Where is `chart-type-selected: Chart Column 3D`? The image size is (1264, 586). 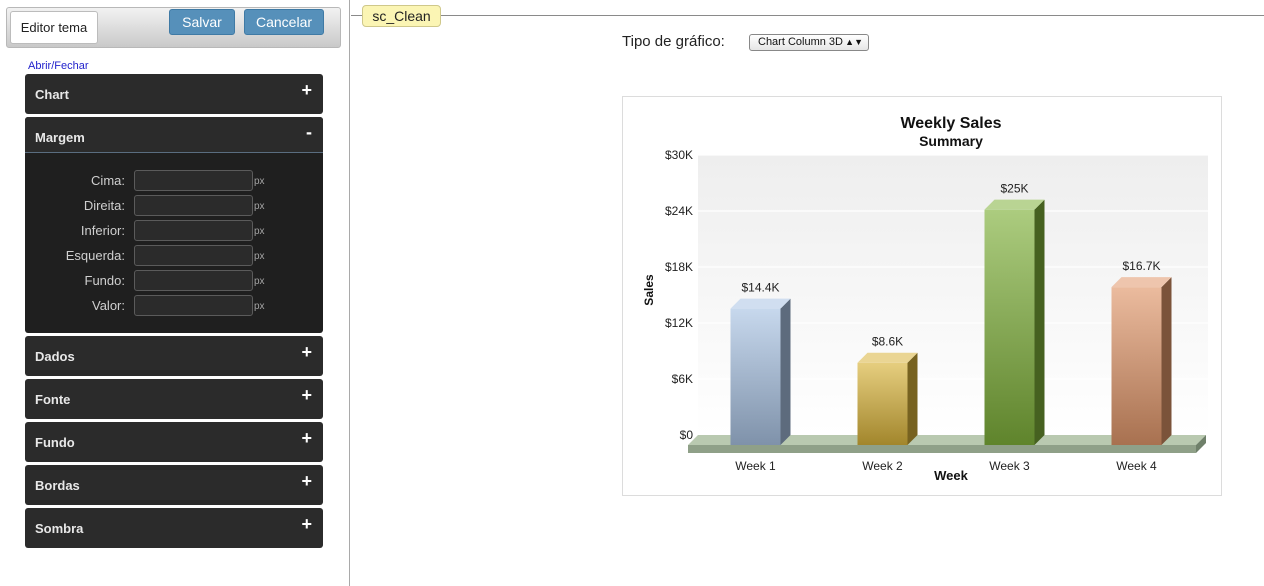 chart-type-selected: Chart Column 3D is located at coordinates (800, 42).